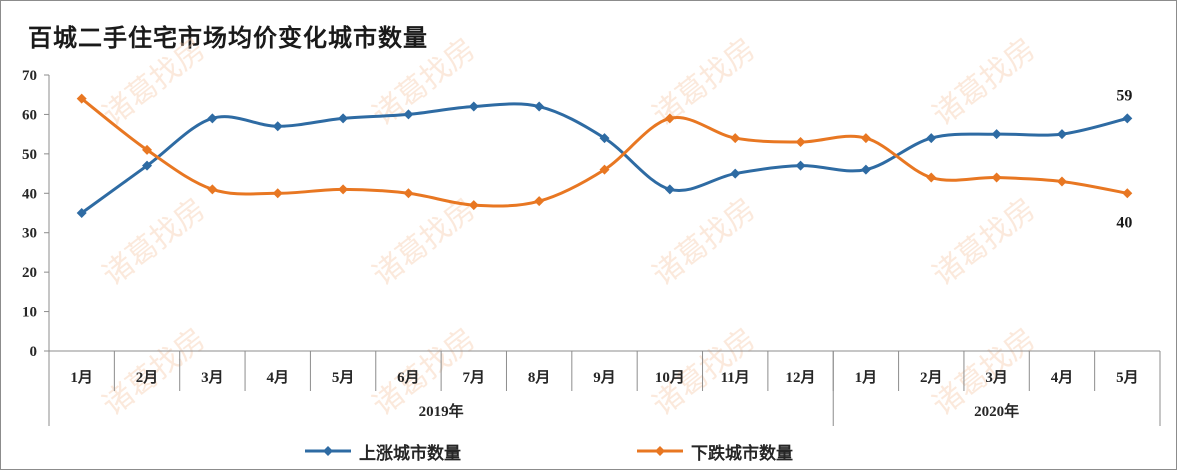 Image resolution: width=1177 pixels, height=470 pixels. I want to click on x-tick-label: 12月, so click(801, 377).